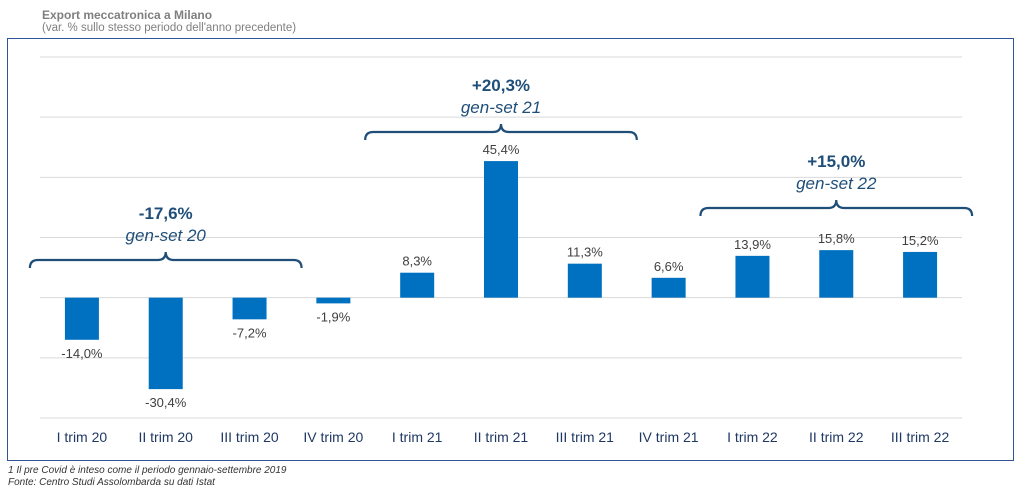  I want to click on category-label: III trim 22, so click(920, 437).